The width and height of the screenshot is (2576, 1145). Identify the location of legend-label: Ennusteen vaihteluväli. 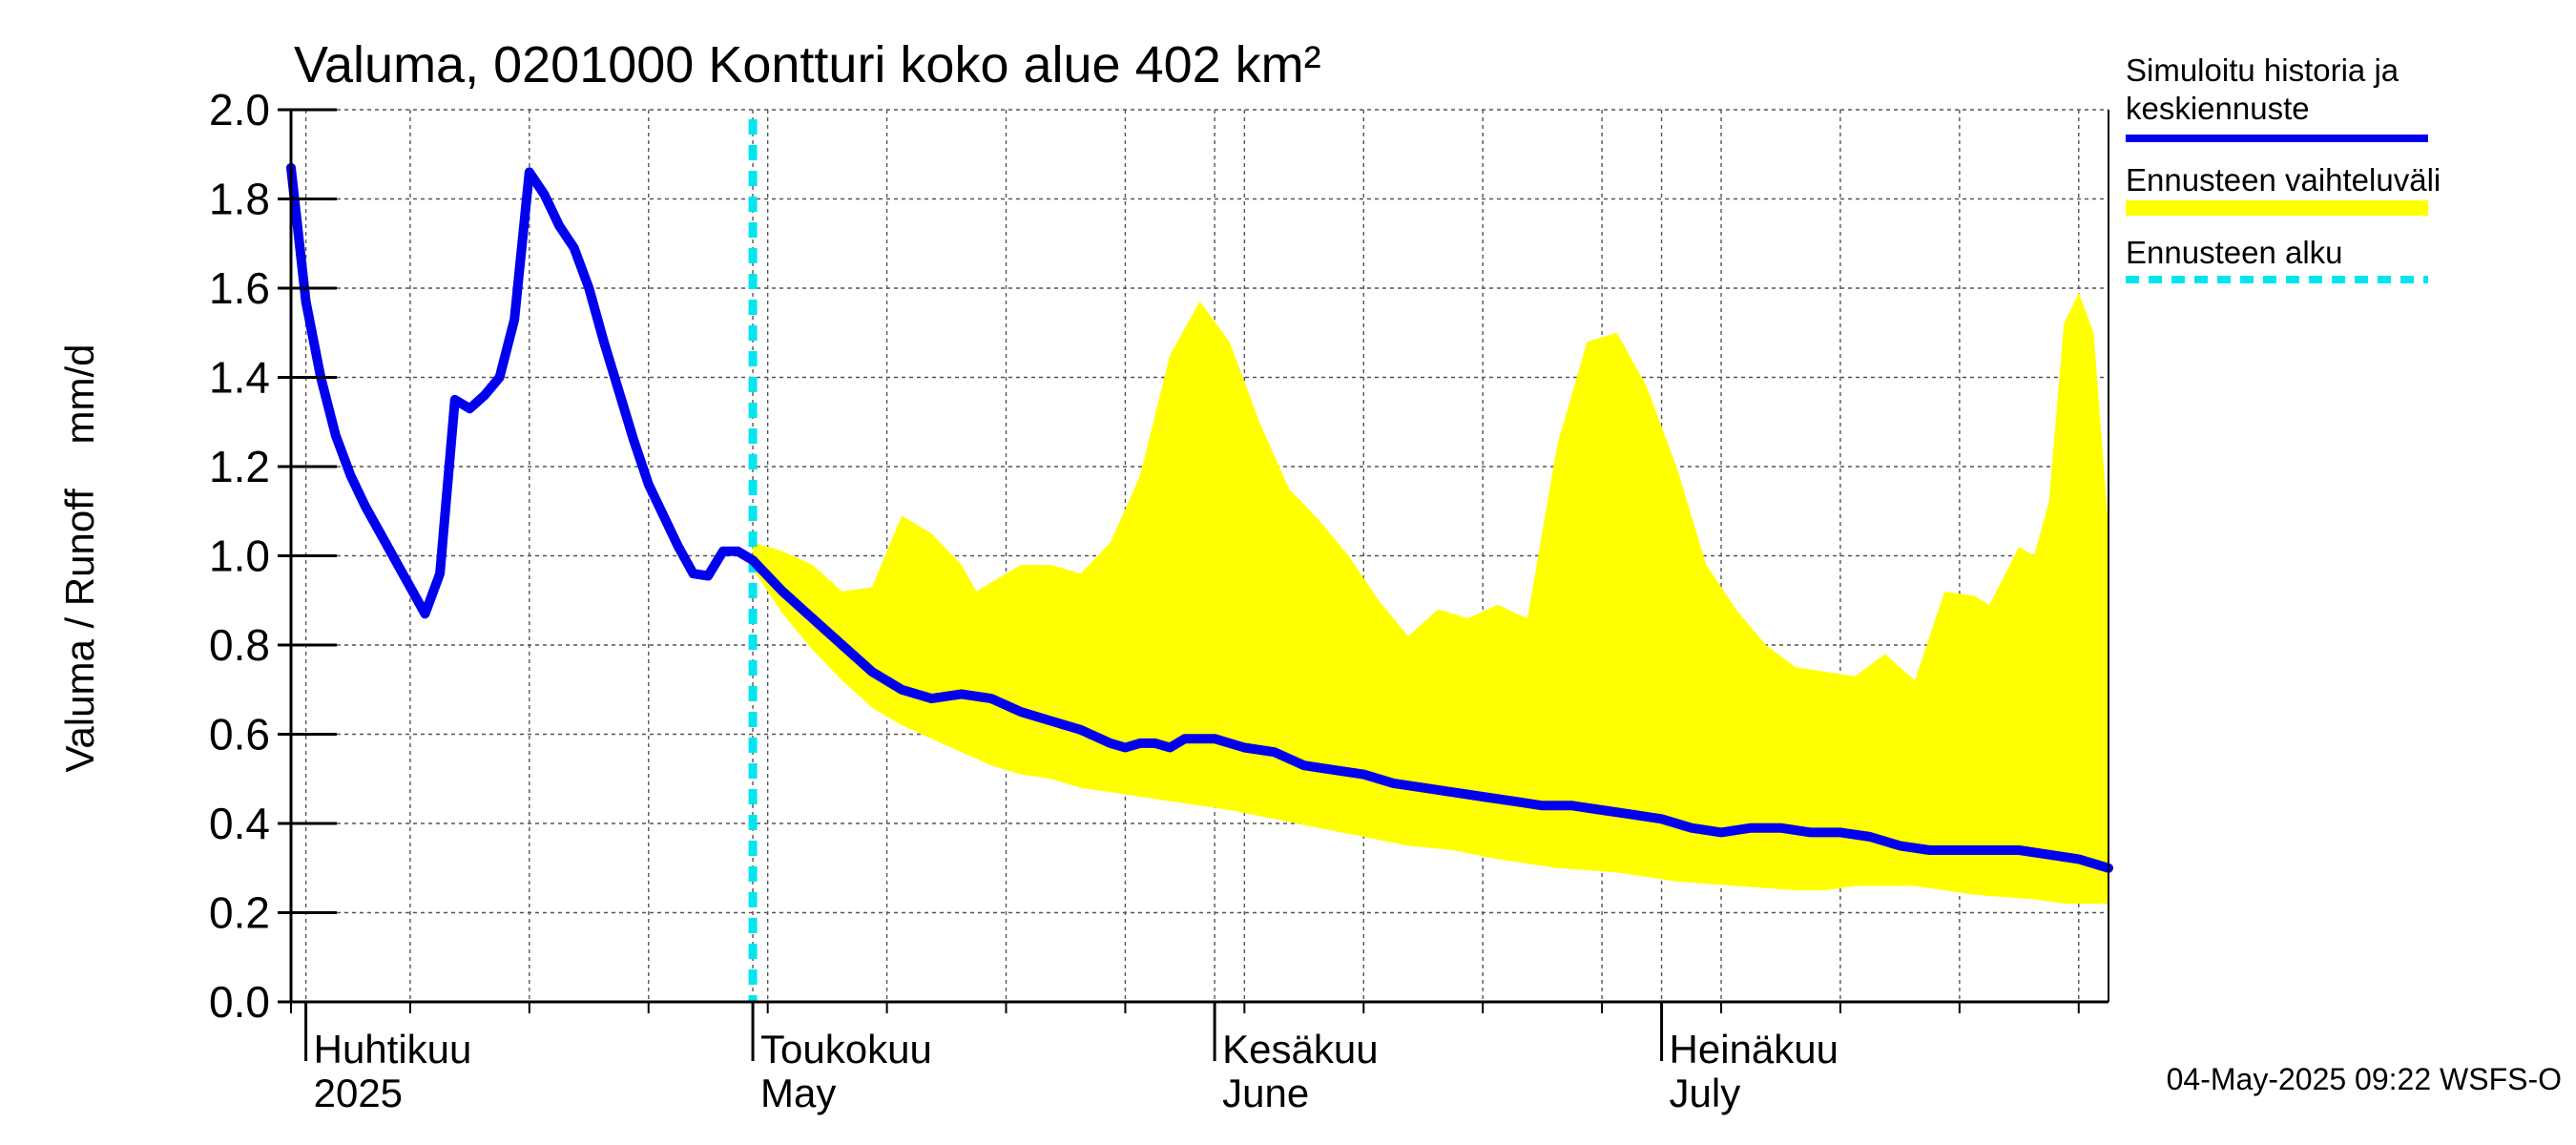
(2283, 180).